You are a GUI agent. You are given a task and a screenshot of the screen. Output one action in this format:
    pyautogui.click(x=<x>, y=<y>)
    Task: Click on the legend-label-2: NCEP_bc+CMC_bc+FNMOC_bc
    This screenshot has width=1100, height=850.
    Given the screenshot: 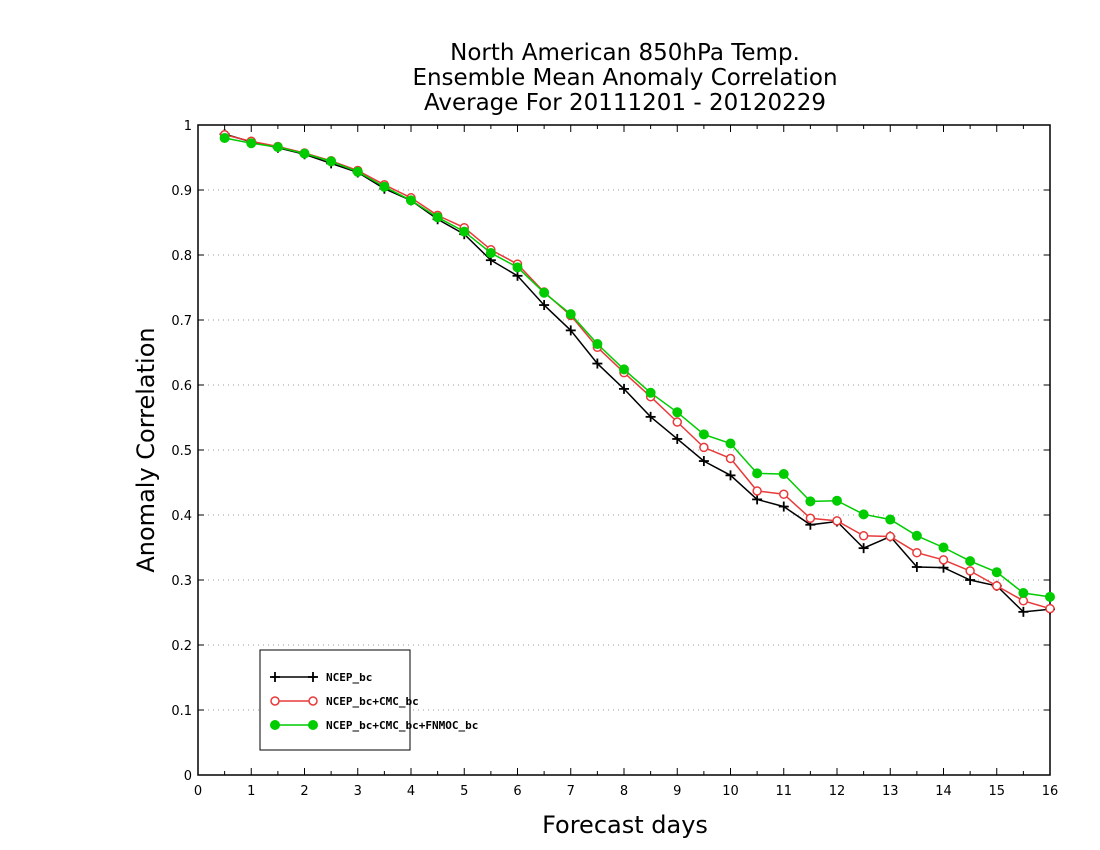 What is the action you would take?
    pyautogui.click(x=402, y=725)
    